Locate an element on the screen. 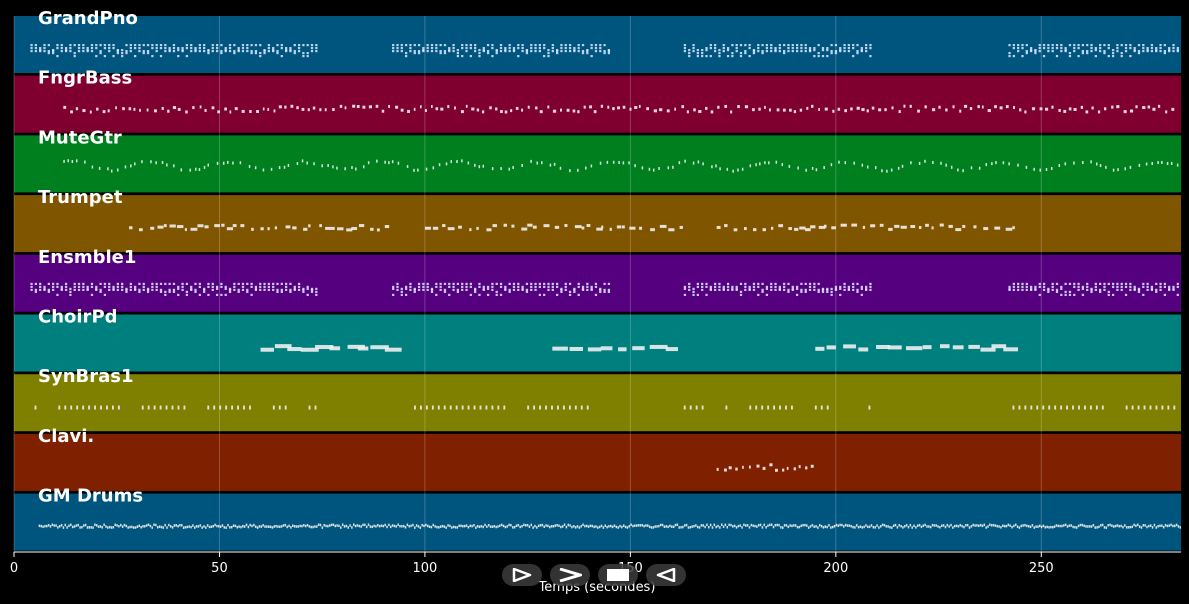 Image resolution: width=1189 pixels, height=604 pixels. rewind-button is located at coordinates (666, 575).